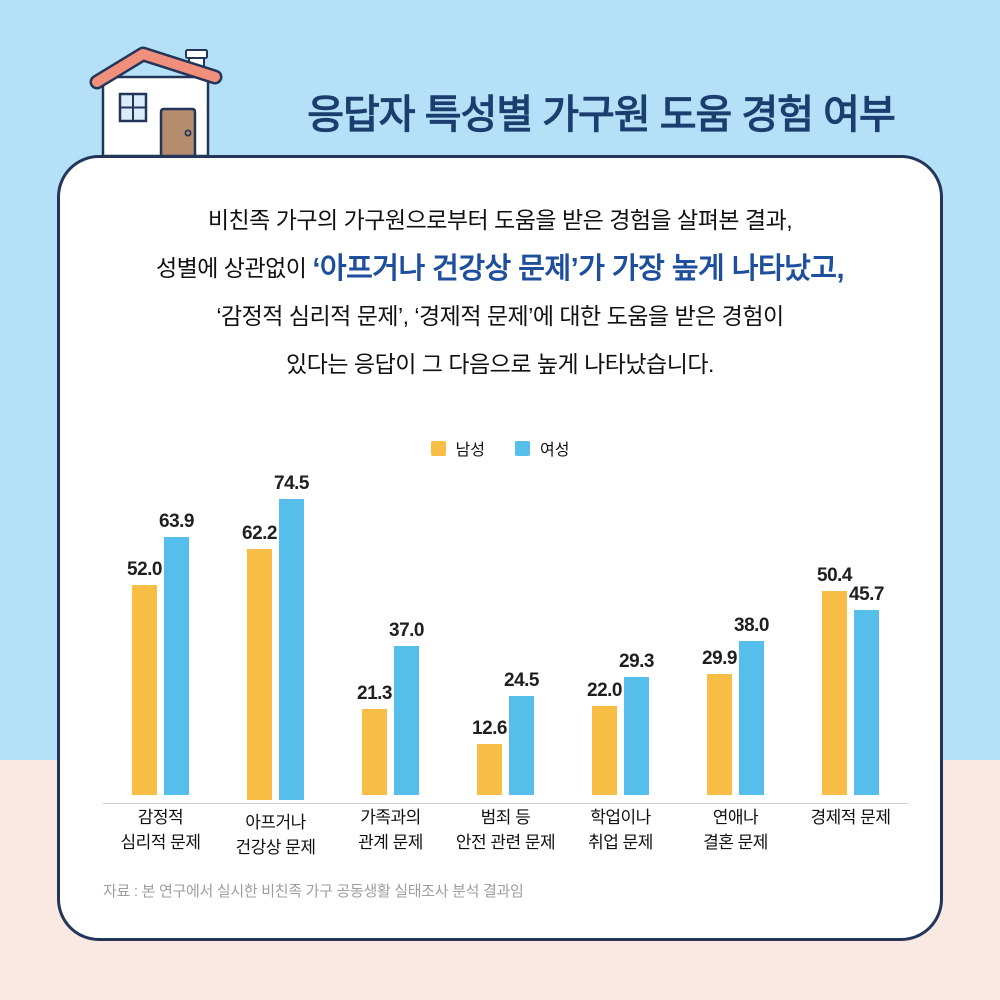  What do you see at coordinates (500, 316) in the screenshot?
I see `intro-line-3: ‘감정적 심리적 문제’, ‘경제적 문제’에 대한 도움을 받은 경험이` at bounding box center [500, 316].